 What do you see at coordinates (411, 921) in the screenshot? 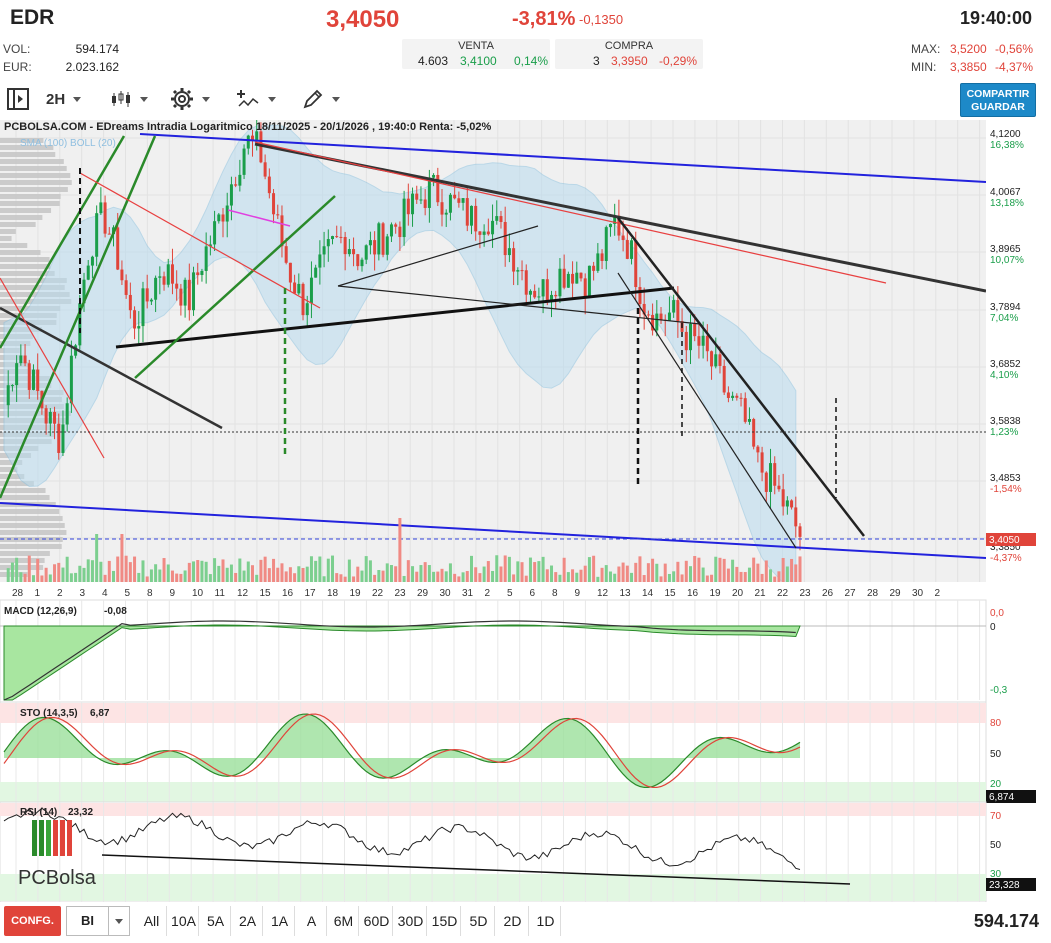
I see `range-button-30d: 30D` at bounding box center [411, 921].